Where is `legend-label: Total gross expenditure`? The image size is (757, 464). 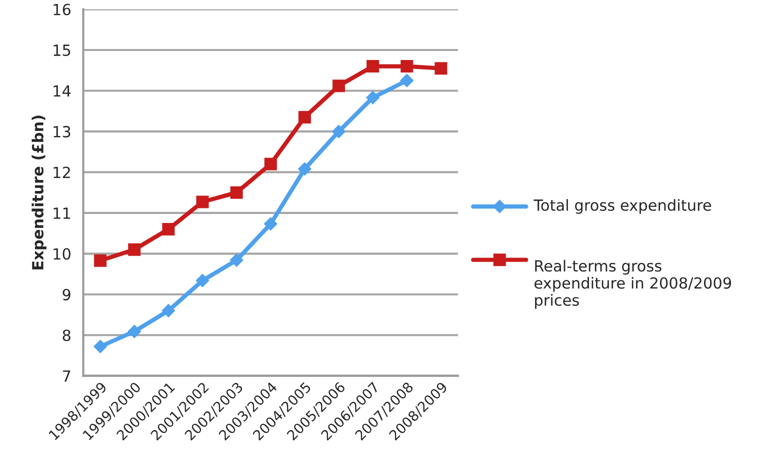
legend-label: Total gross expenditure is located at coordinates (623, 206).